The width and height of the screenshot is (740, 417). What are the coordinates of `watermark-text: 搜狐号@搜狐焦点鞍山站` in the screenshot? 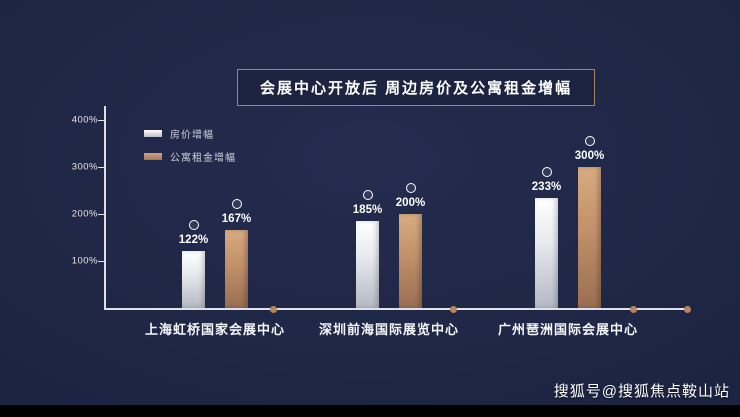 It's located at (641, 391).